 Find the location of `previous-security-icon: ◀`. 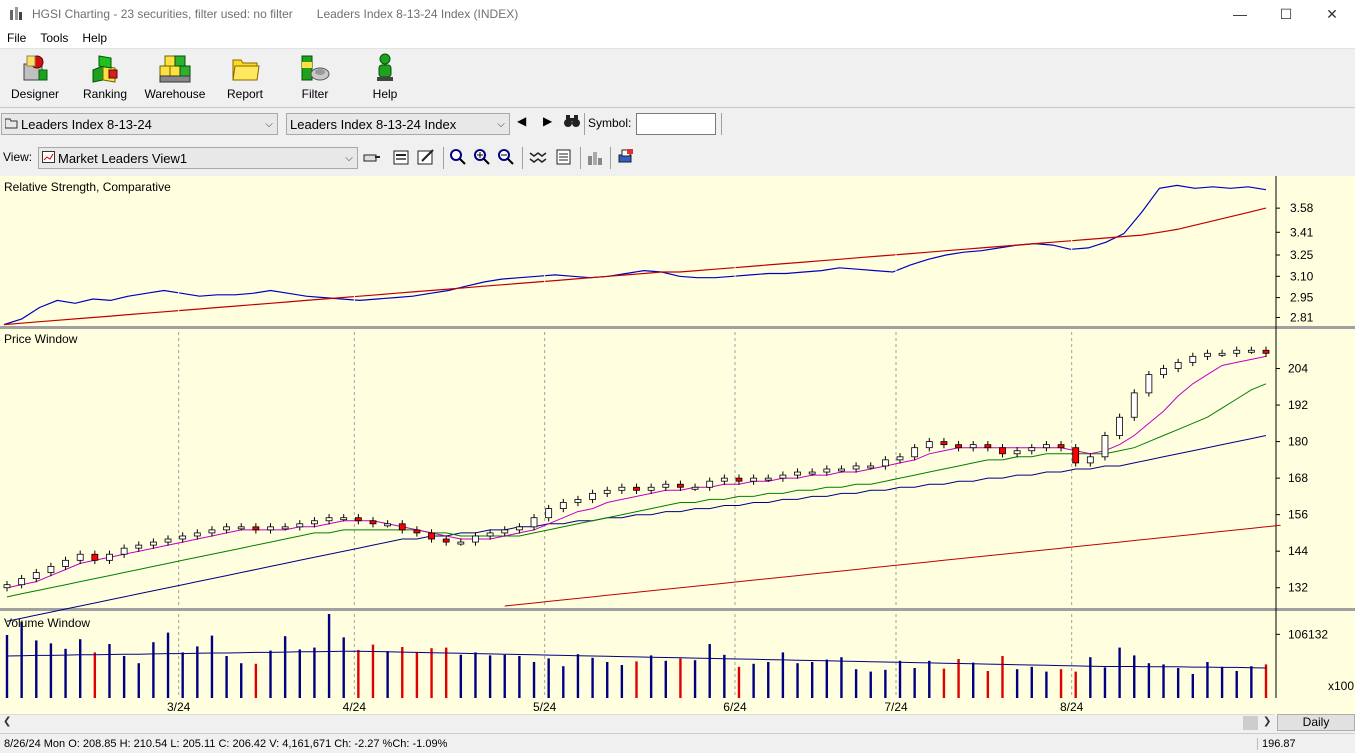

previous-security-icon: ◀ is located at coordinates (522, 121).